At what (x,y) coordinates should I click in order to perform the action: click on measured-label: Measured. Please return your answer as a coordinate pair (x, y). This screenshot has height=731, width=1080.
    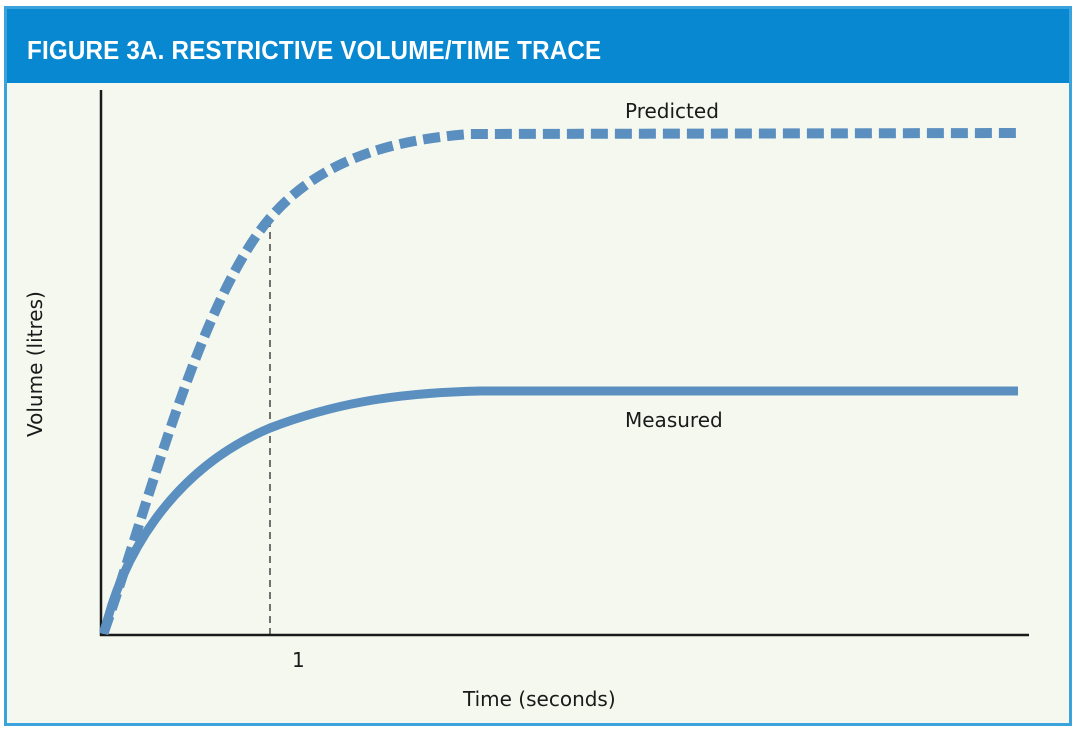
    Looking at the image, I should click on (674, 420).